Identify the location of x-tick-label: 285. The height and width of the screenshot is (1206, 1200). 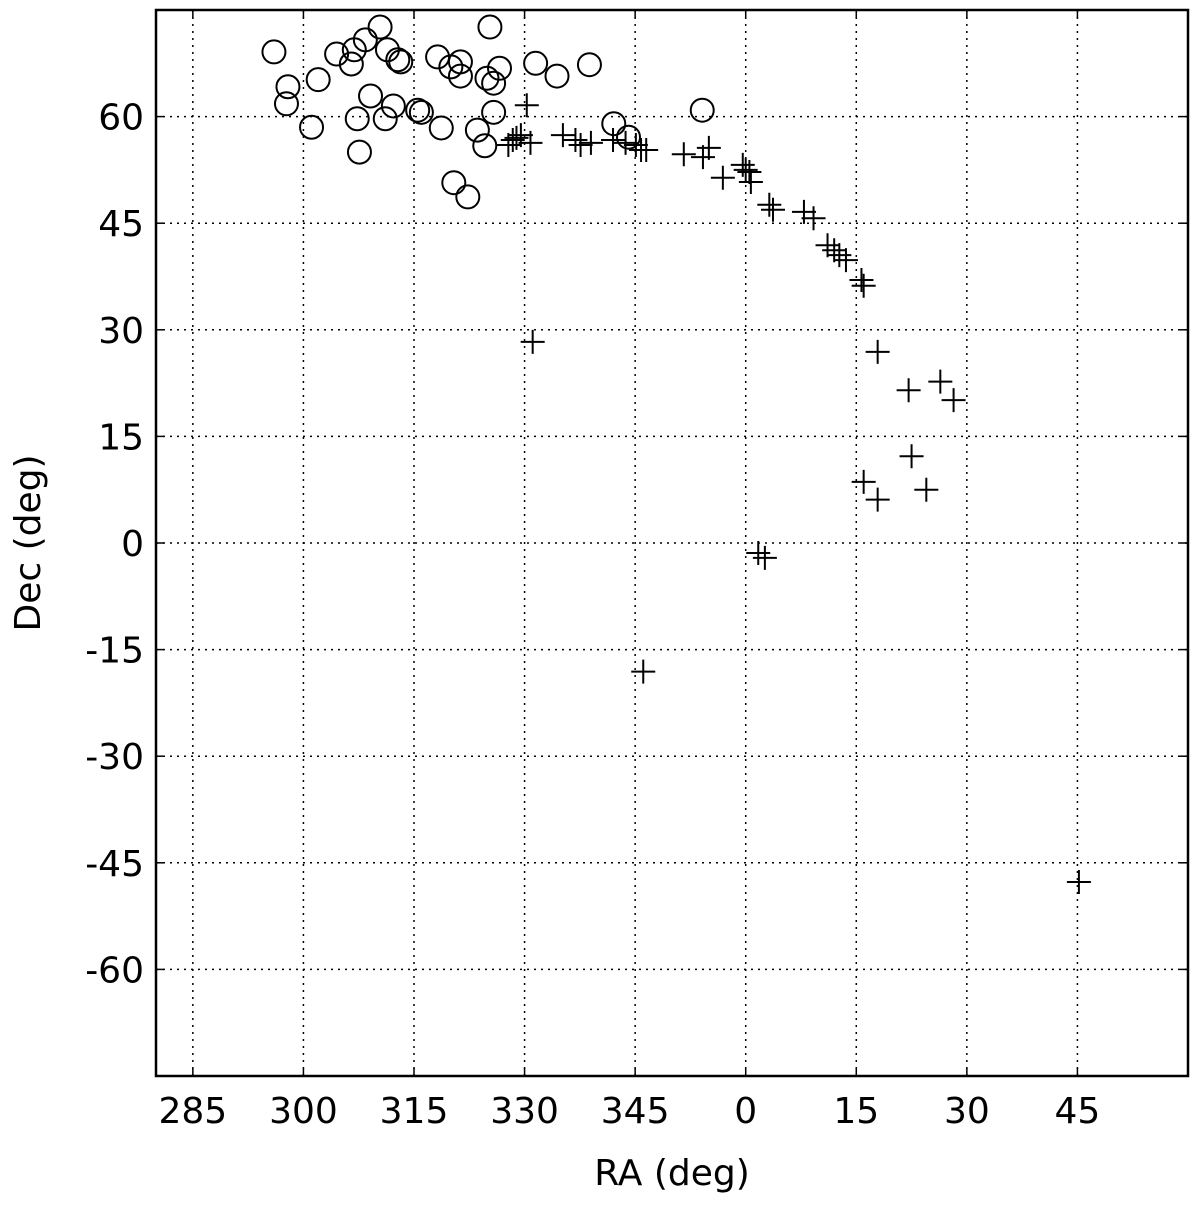
(192, 1111).